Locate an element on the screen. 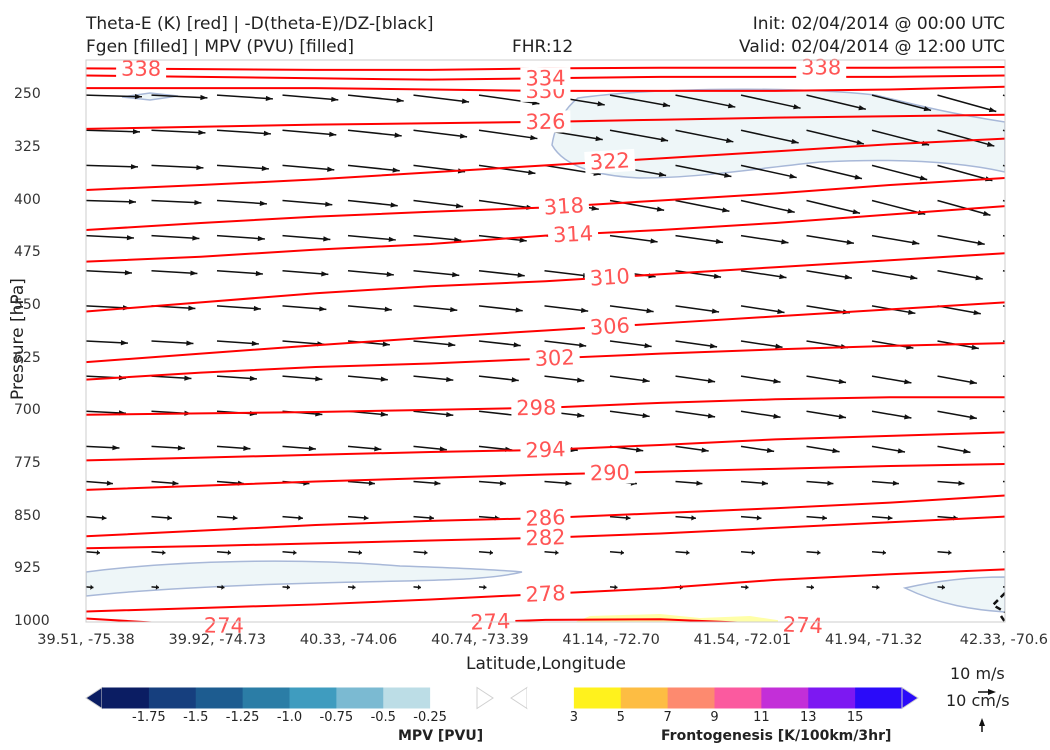 The height and width of the screenshot is (750, 1050). theta-e-label: 314 is located at coordinates (572, 234).